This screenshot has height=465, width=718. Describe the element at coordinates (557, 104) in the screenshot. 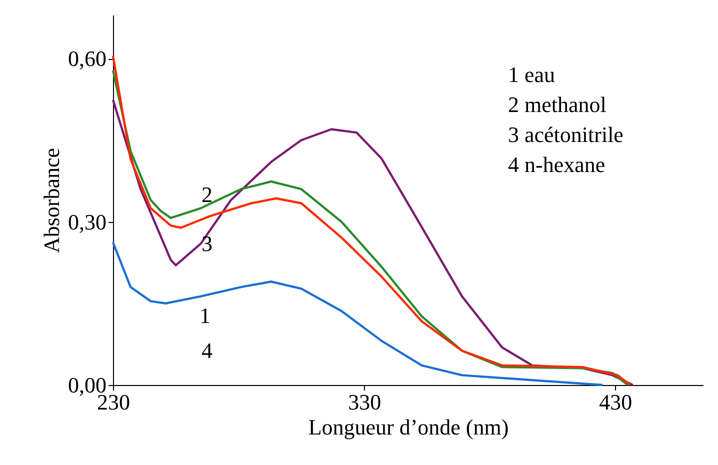

I see `annotation: 2 methanol` at that location.